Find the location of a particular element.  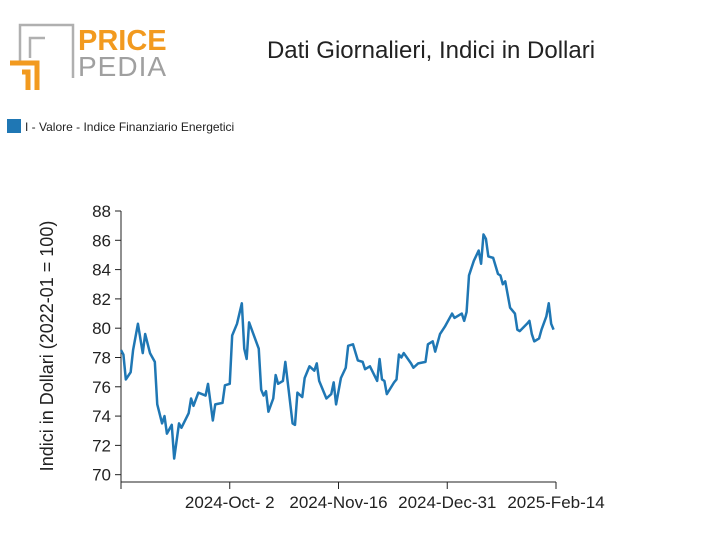

logo-icon is located at coordinates (42, 56).